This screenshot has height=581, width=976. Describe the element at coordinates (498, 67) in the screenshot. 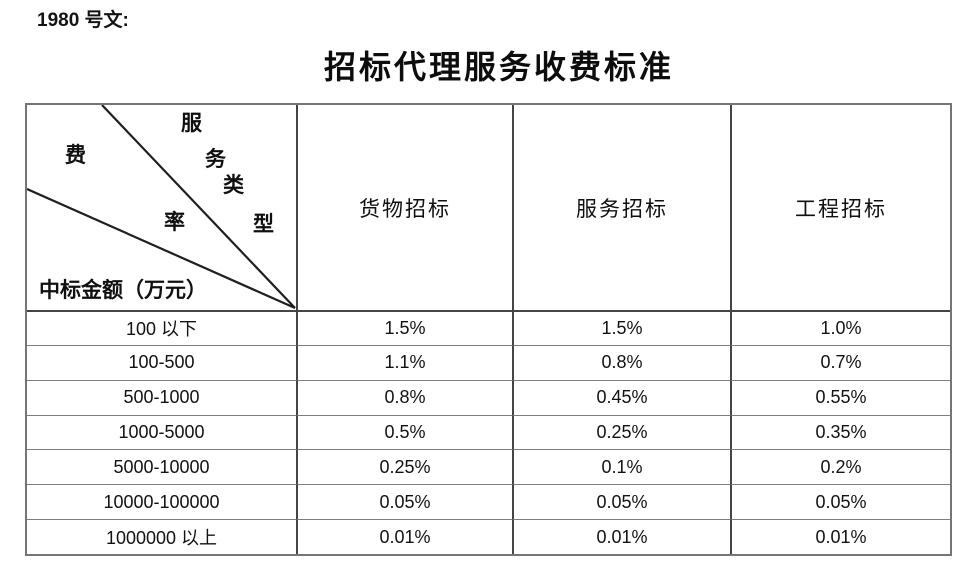

I see `page-title: 招标代理服务收费标准` at that location.